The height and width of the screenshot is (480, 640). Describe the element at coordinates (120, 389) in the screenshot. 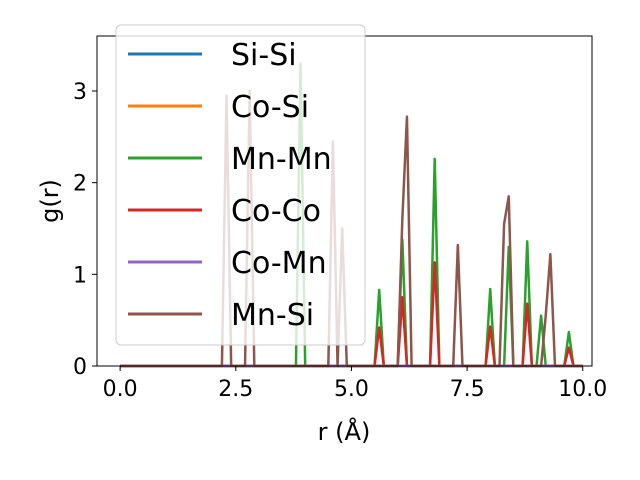

I see `x-tick-label: 0.0` at that location.